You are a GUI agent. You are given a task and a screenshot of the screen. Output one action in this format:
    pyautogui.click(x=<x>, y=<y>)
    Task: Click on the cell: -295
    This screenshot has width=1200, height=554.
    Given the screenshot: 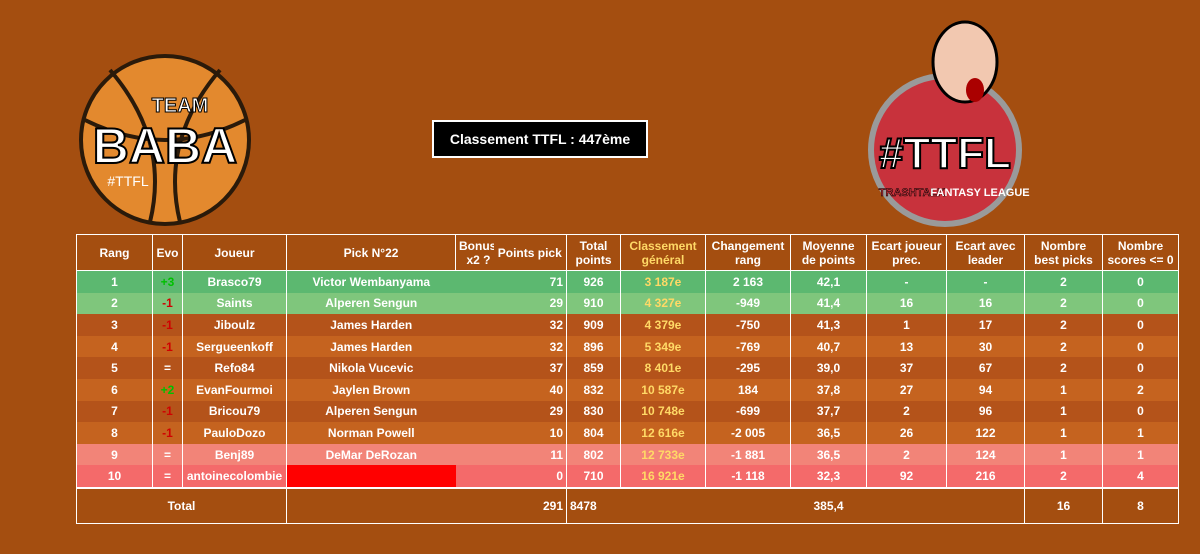 What is the action you would take?
    pyautogui.click(x=748, y=368)
    